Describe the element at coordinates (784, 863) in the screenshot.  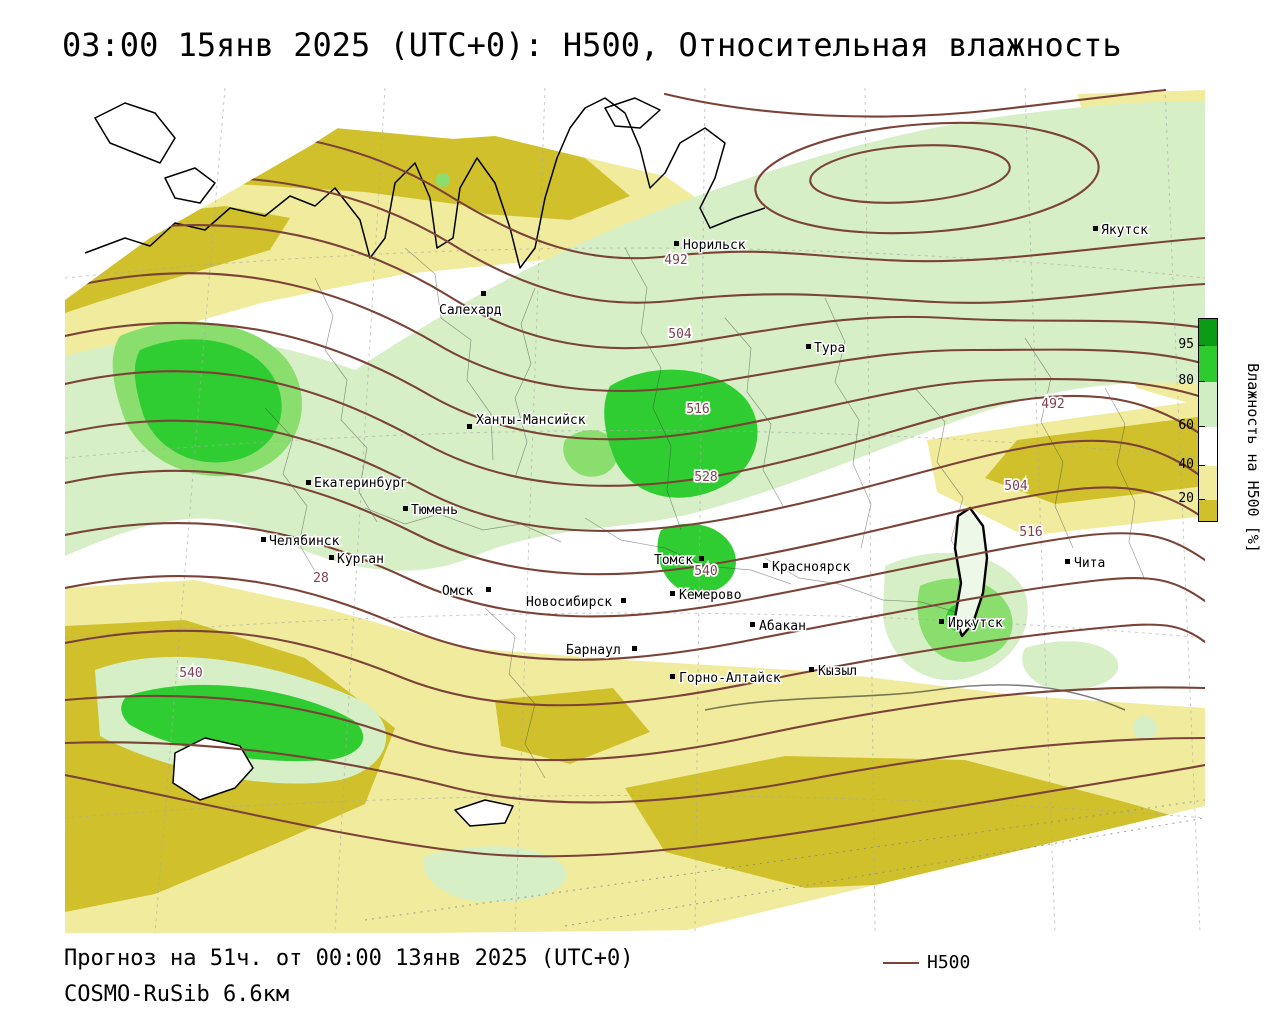
I see `stipple-lines` at that location.